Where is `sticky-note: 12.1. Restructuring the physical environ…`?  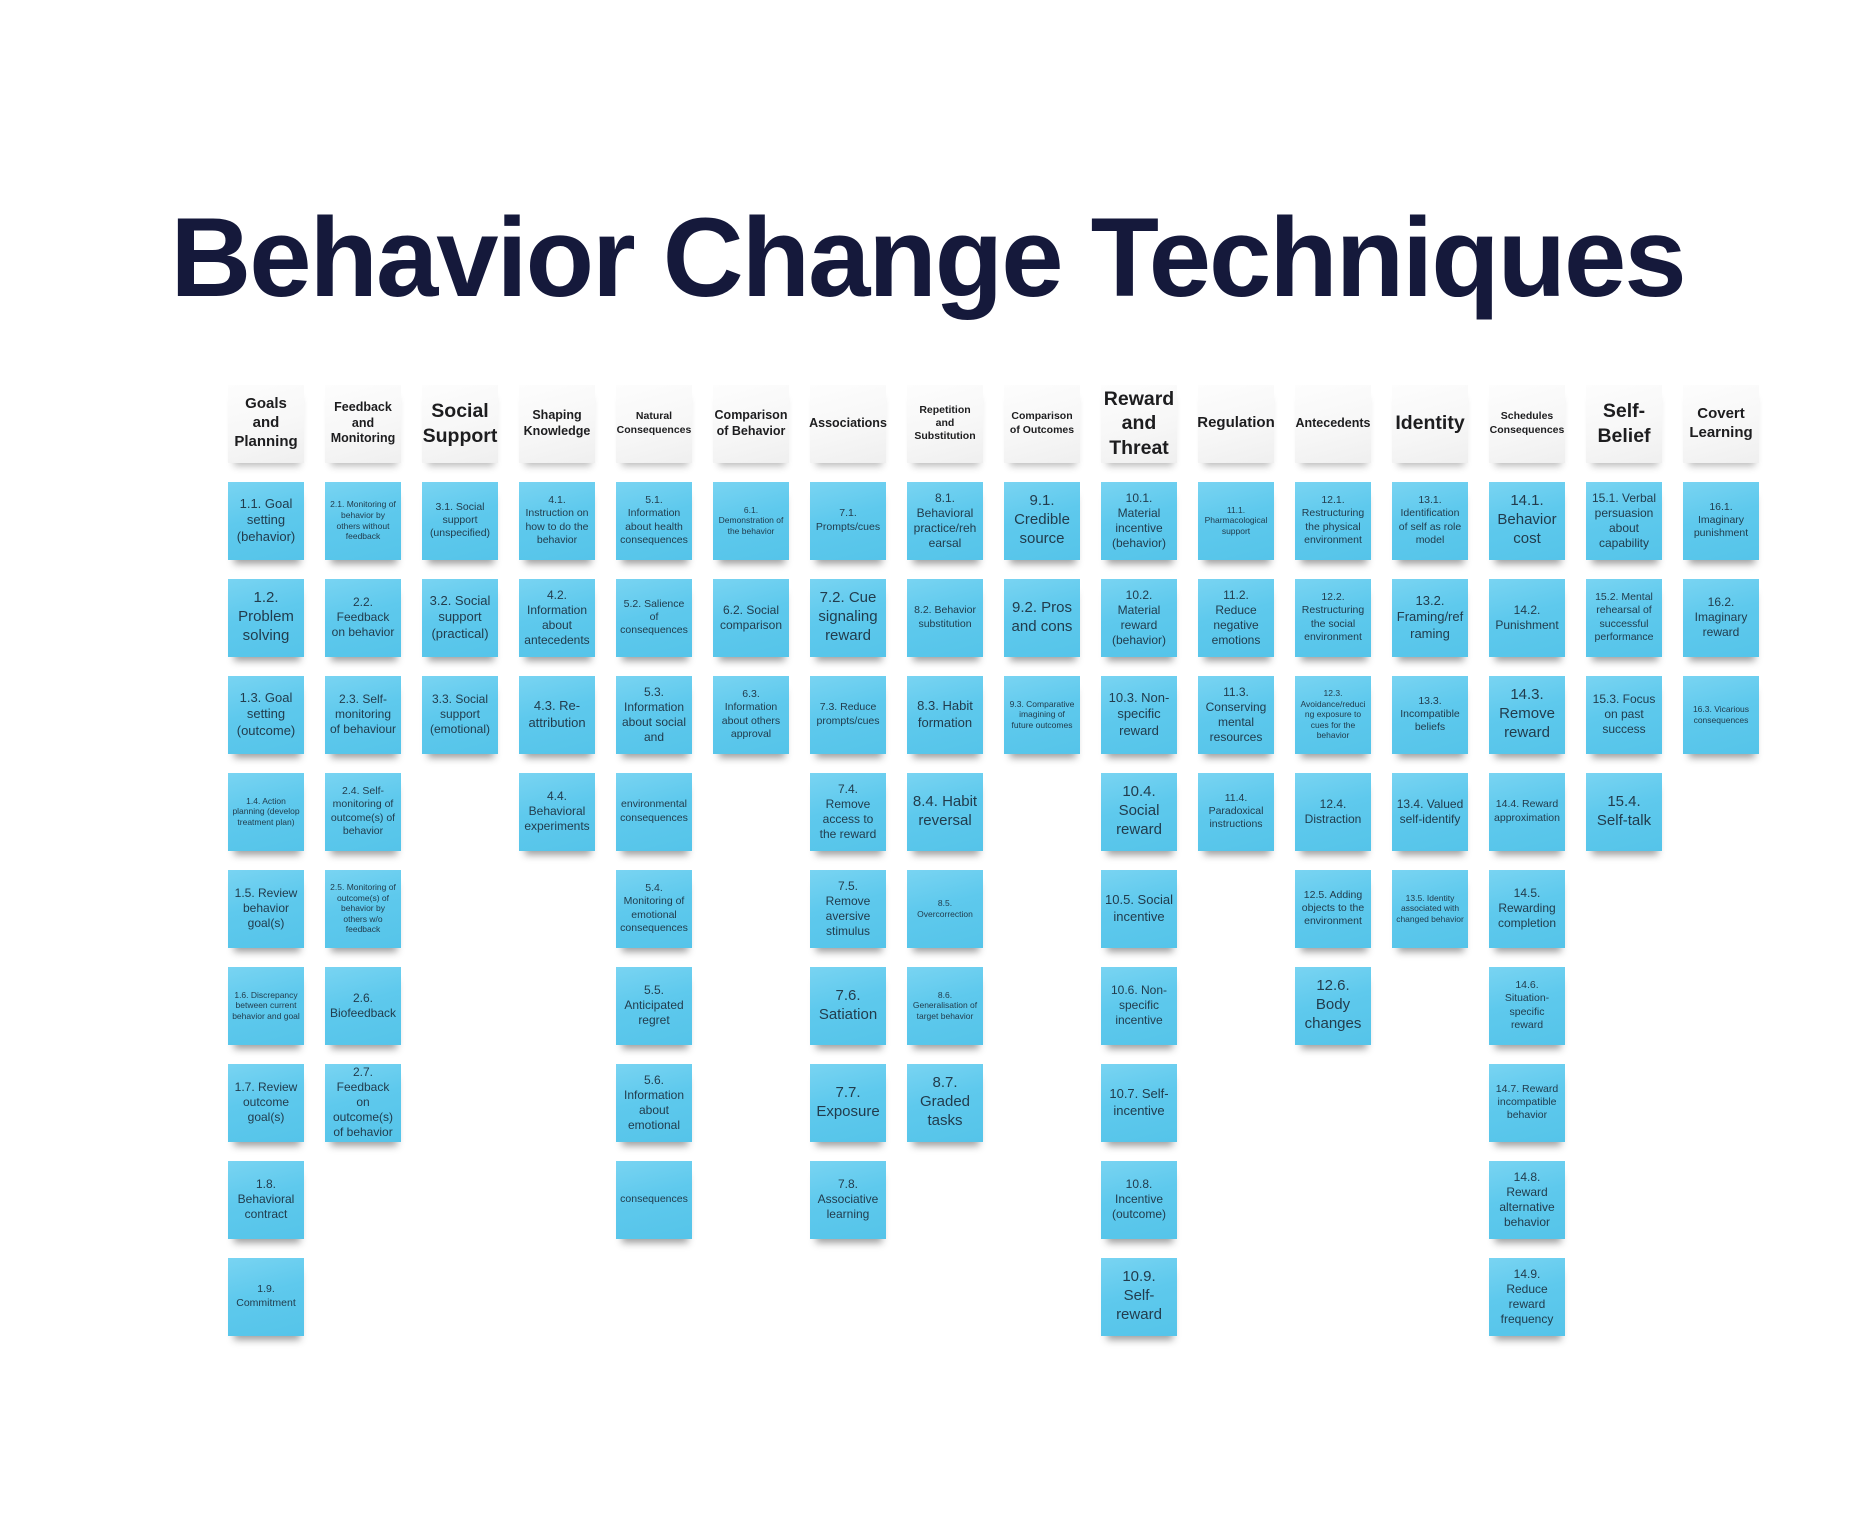
sticky-note: 12.1. Restructuring the physical environ… is located at coordinates (1333, 520).